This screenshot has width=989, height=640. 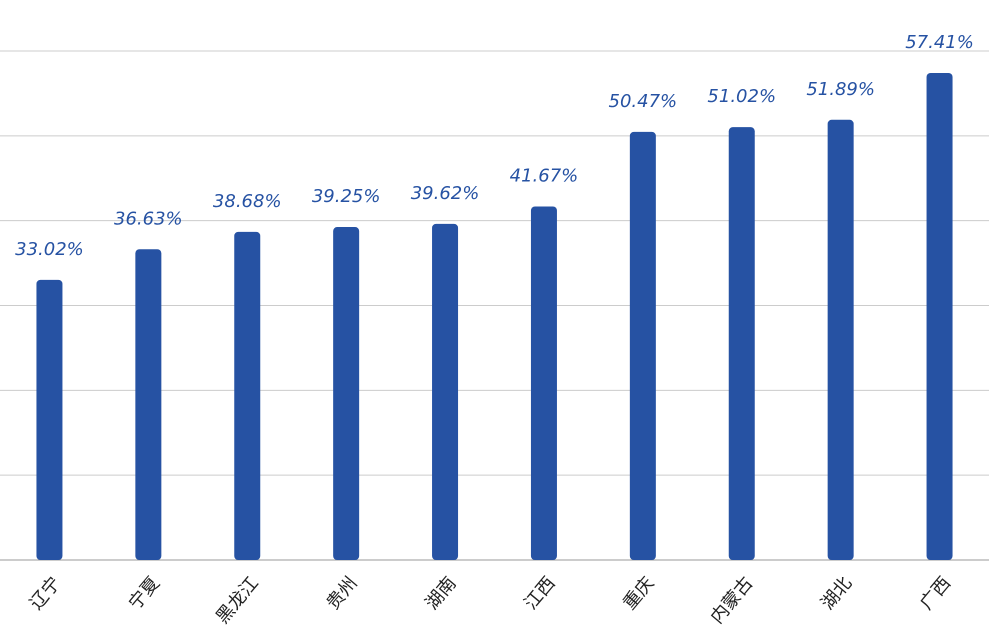 What do you see at coordinates (440, 593) in the screenshot?
I see `x-tick-label: 湖南` at bounding box center [440, 593].